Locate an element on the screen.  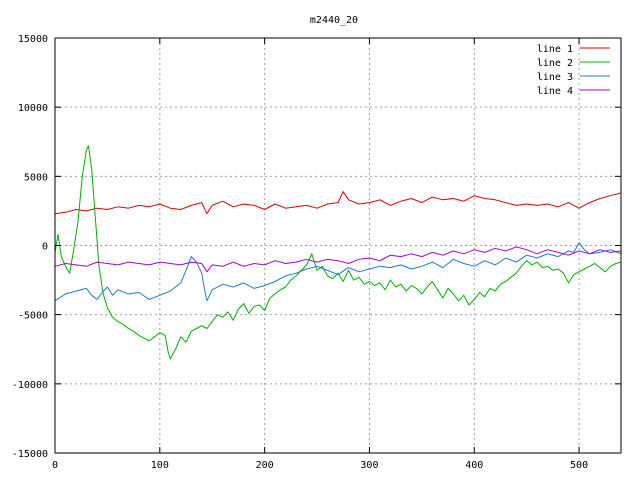
legend-label: line 1 is located at coordinates (555, 49).